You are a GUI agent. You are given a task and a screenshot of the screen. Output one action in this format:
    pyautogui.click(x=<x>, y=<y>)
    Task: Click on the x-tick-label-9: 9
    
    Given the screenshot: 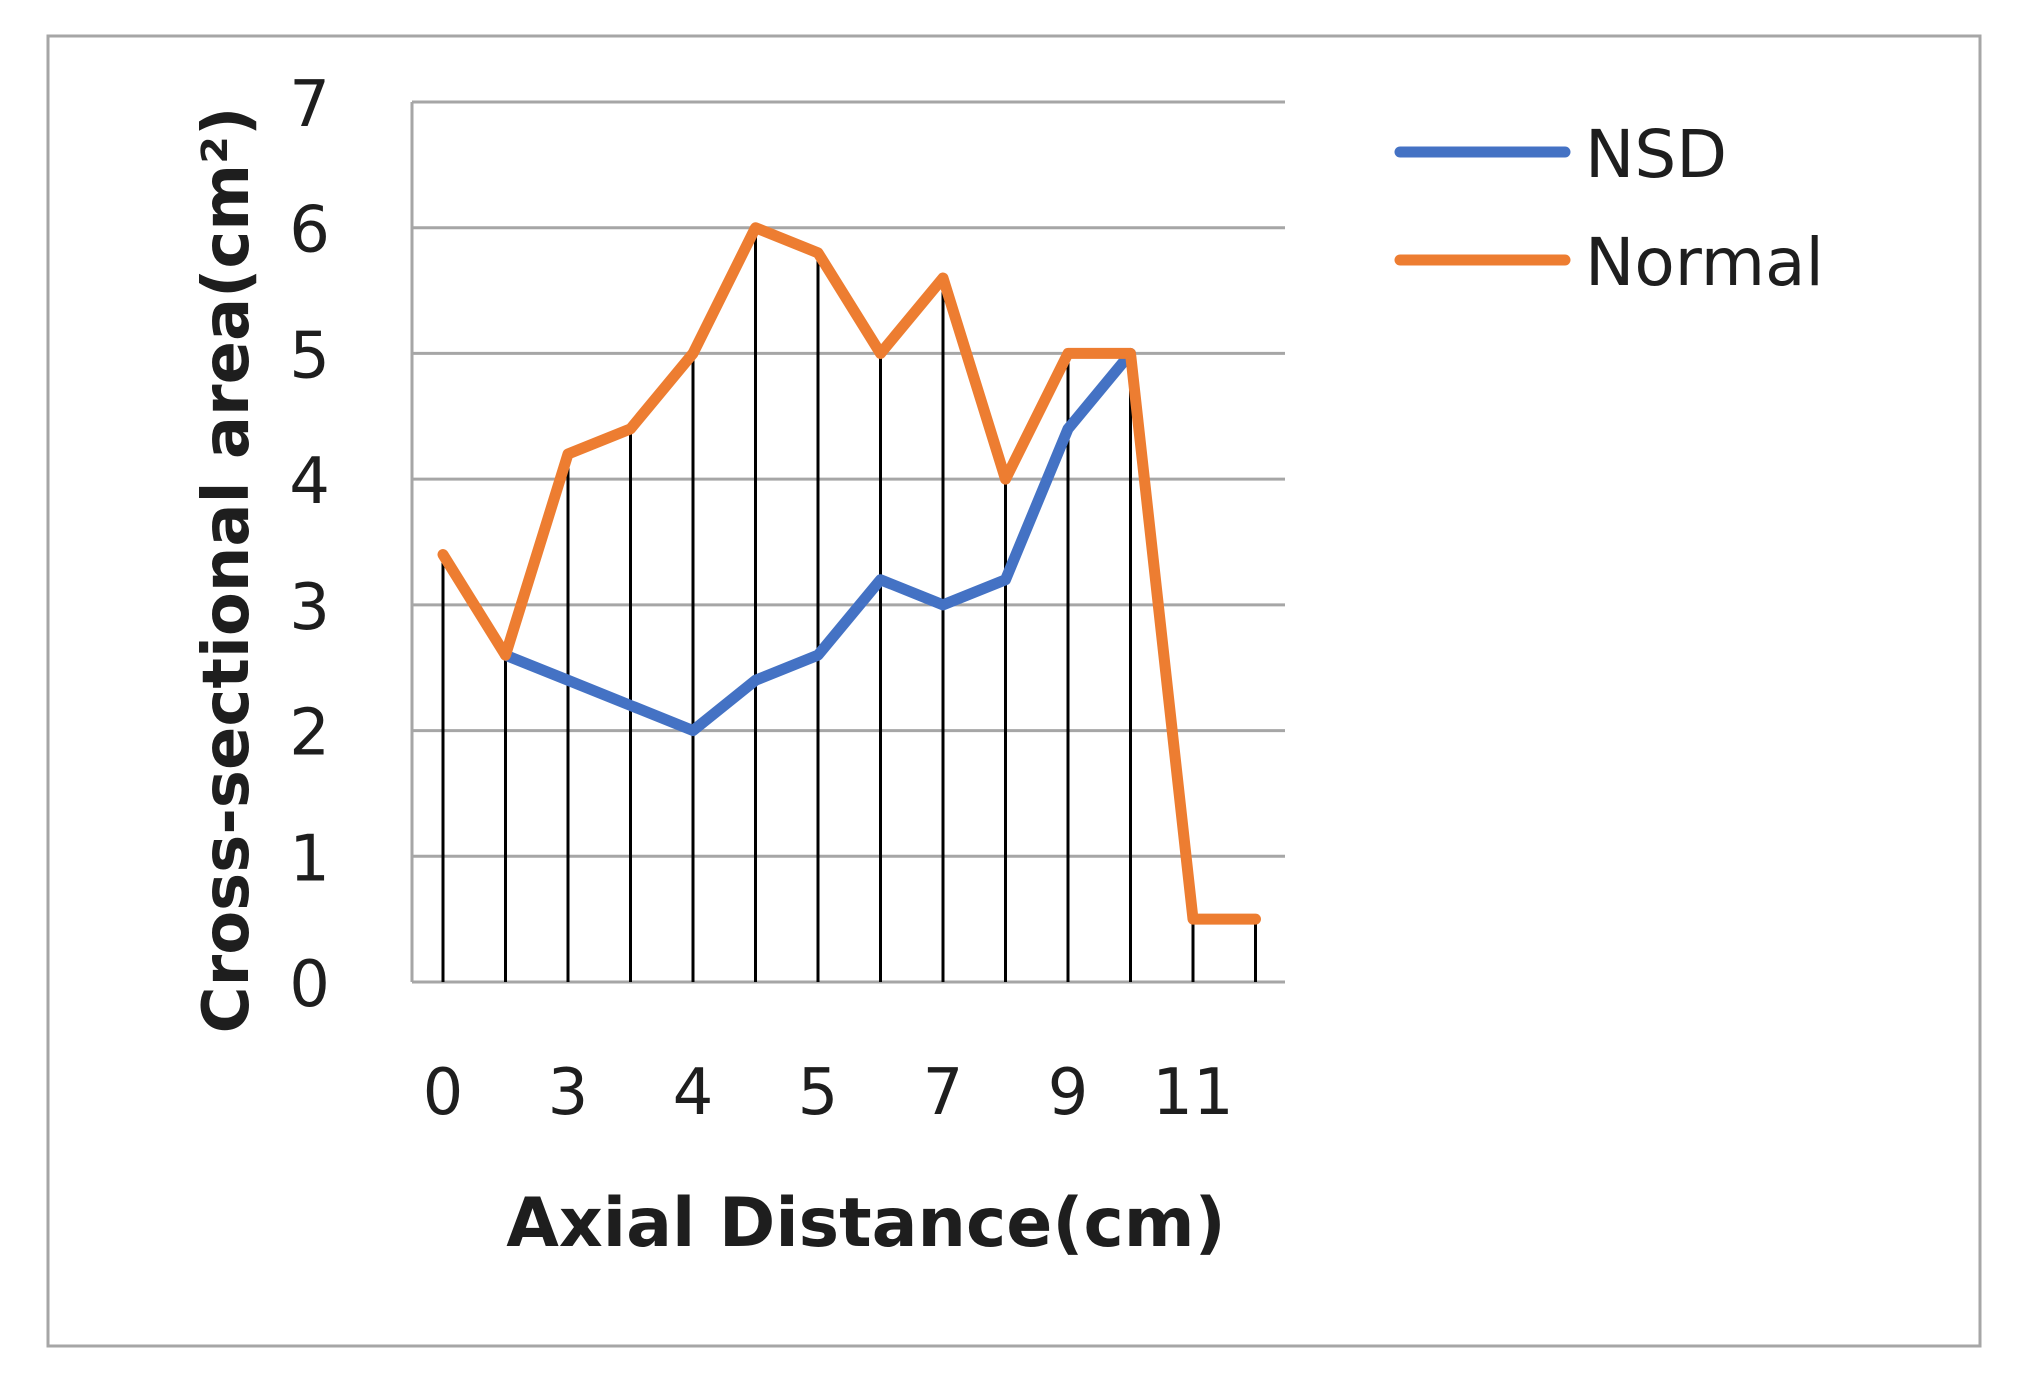 What is the action you would take?
    pyautogui.click(x=1068, y=1093)
    